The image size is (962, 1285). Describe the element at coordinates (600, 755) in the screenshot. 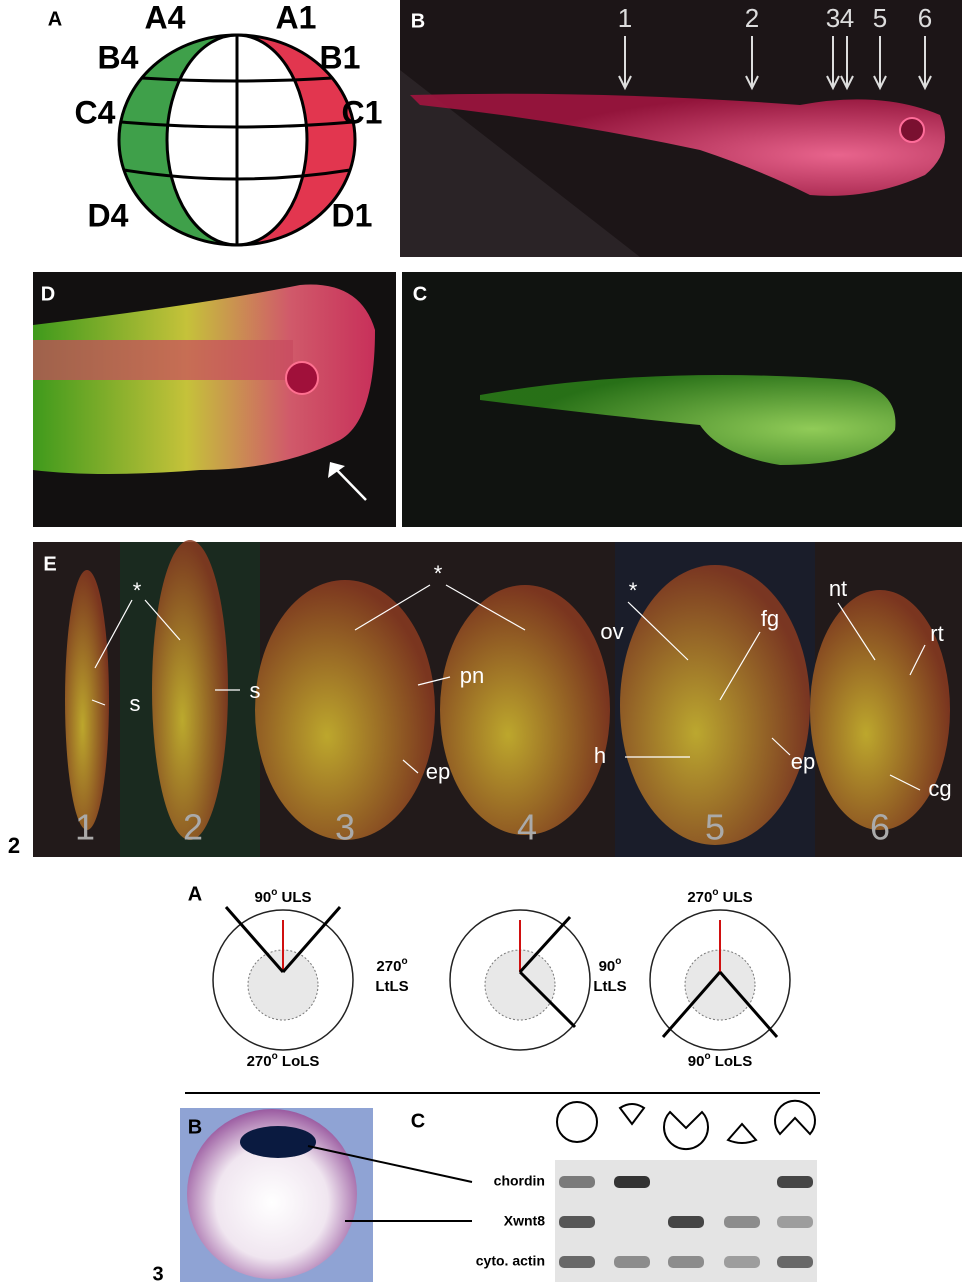

I see `annotation: h` at that location.